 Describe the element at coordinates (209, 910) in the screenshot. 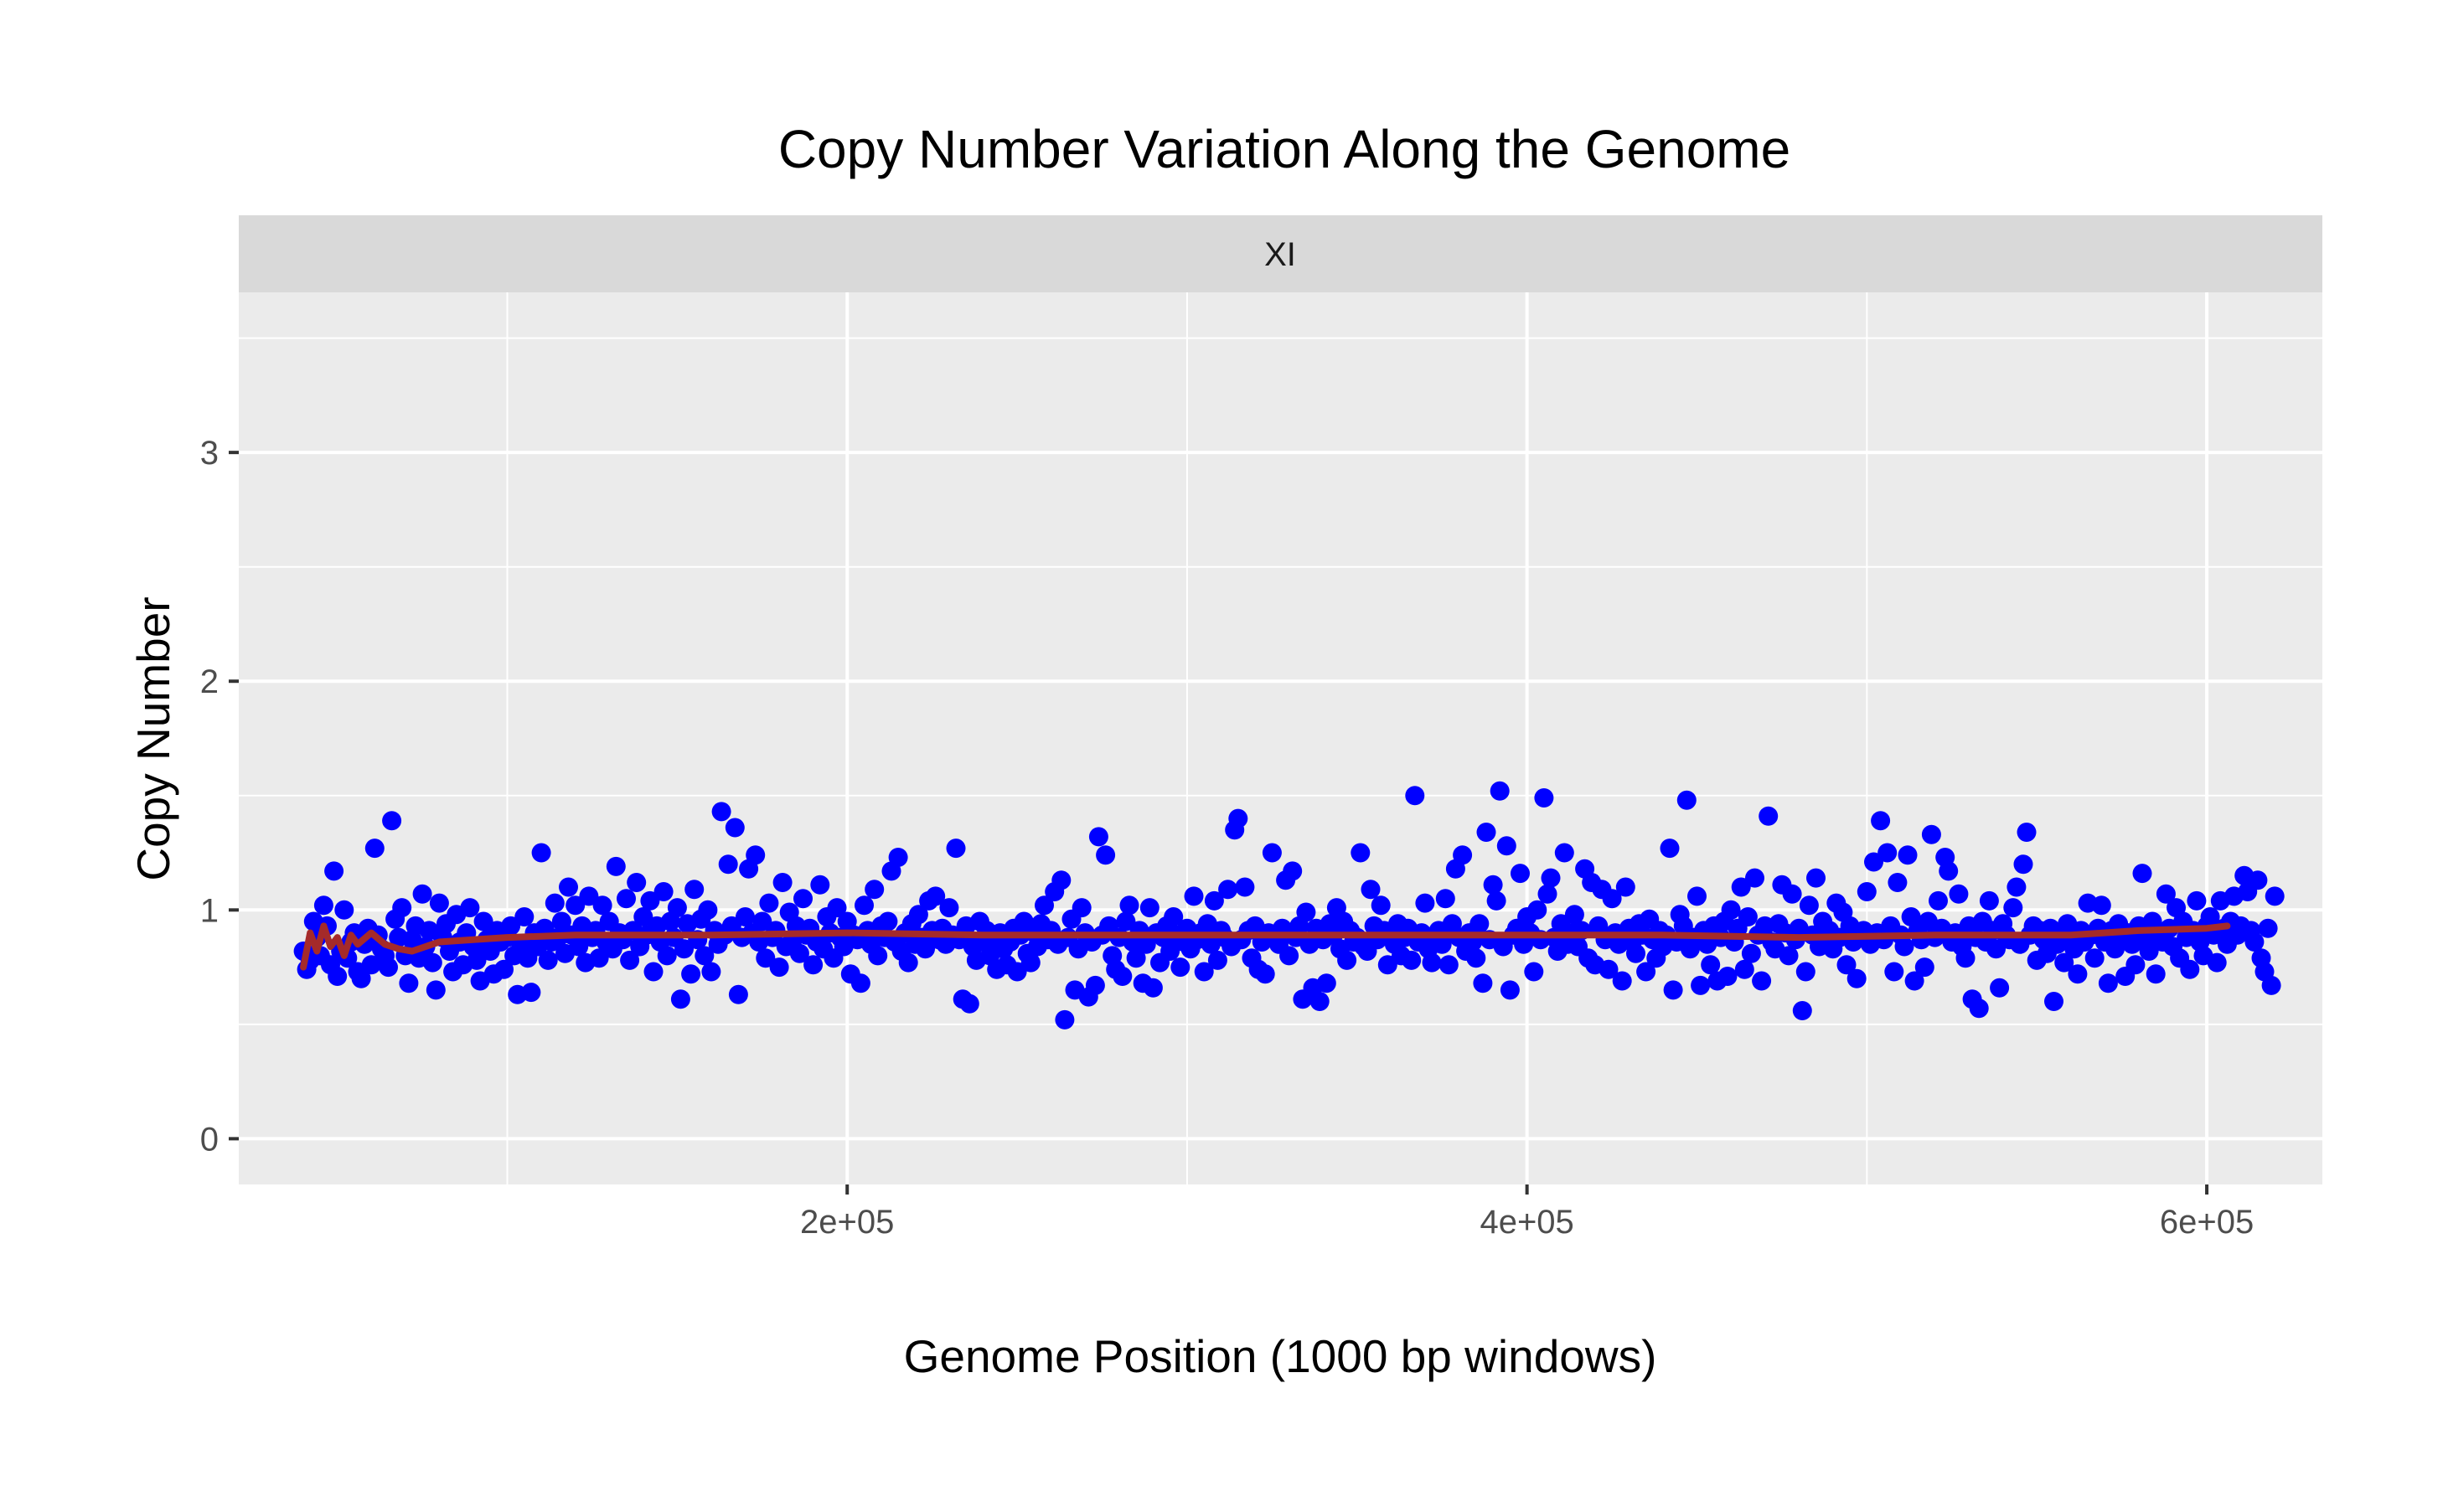

I see `y-tick-label-1: 1` at that location.